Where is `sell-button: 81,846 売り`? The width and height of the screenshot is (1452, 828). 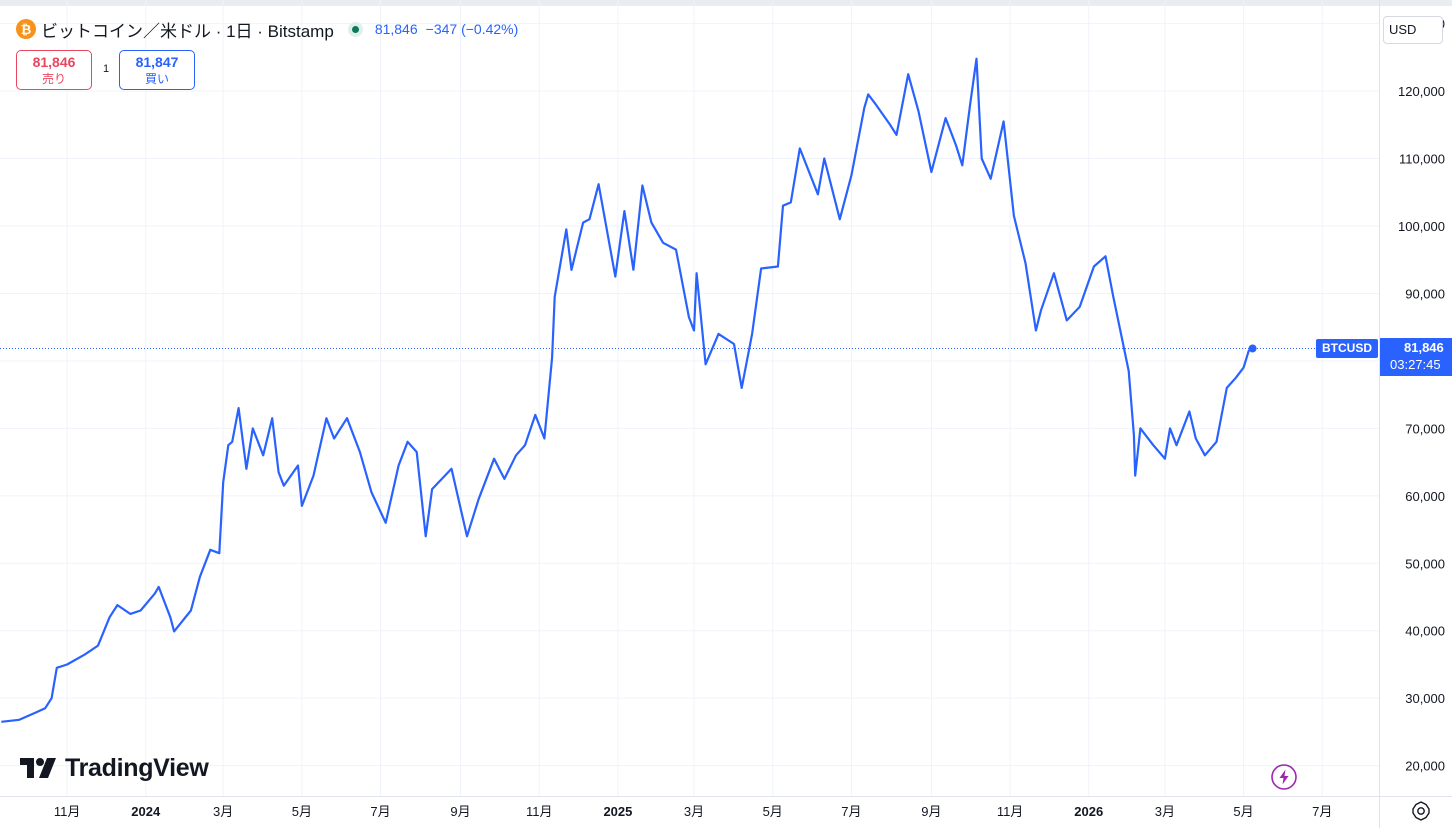
sell-button: 81,846 売り is located at coordinates (54, 70).